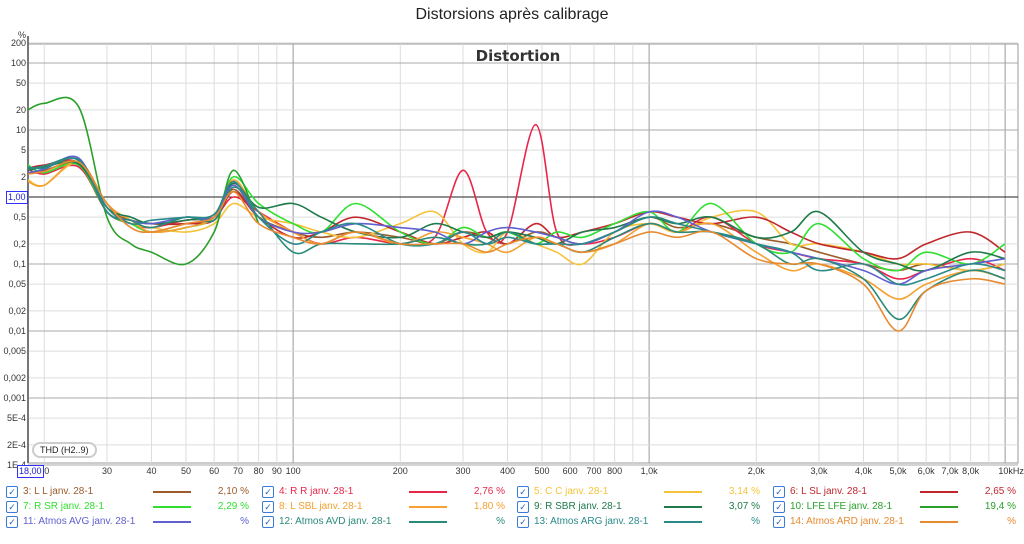 This screenshot has width=1024, height=544. What do you see at coordinates (214, 471) in the screenshot?
I see `x-tick-label: 60` at bounding box center [214, 471].